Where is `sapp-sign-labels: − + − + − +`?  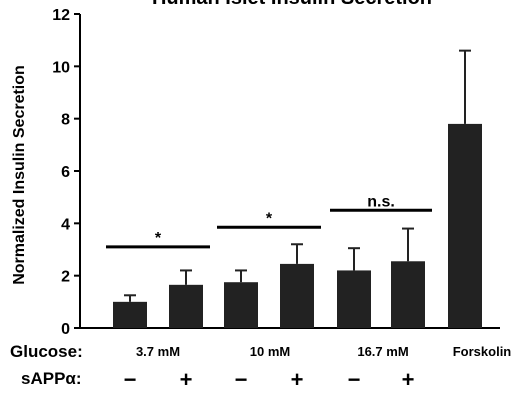
sapp-sign-labels: − + − + − + is located at coordinates (269, 379).